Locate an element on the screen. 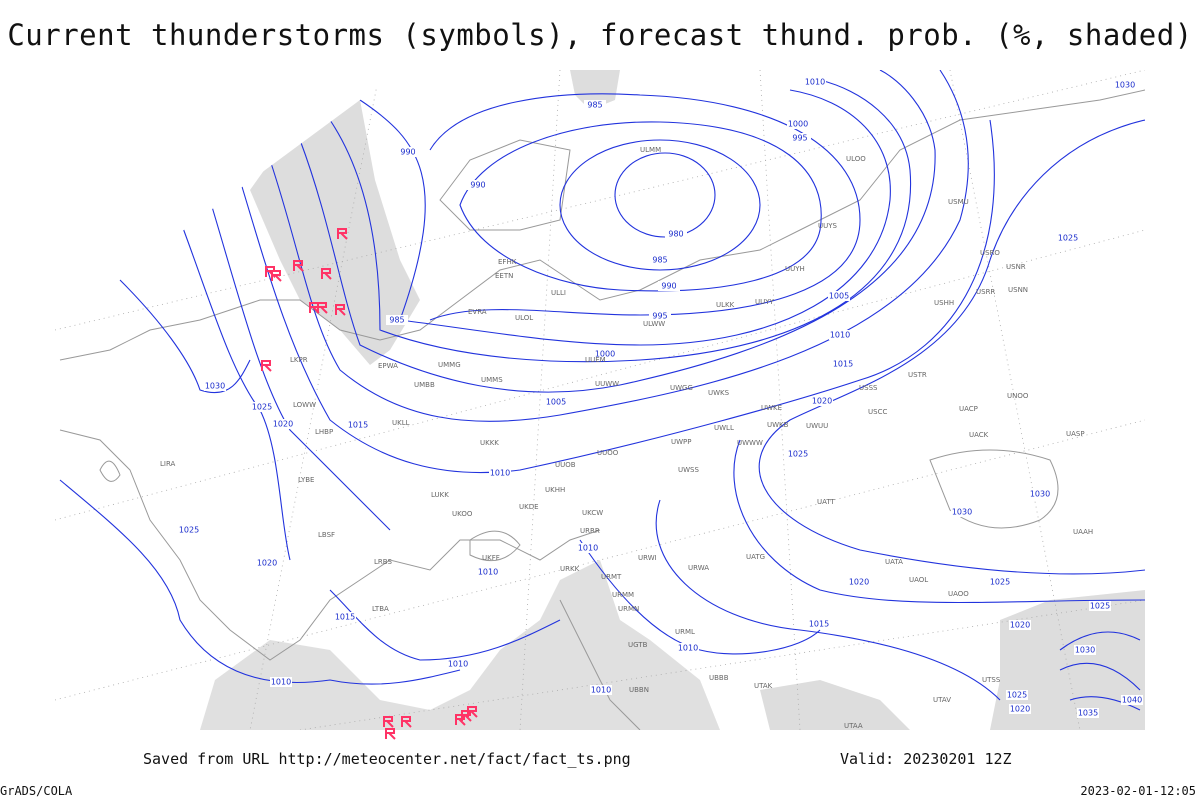  station-code: UMMS is located at coordinates (492, 380).